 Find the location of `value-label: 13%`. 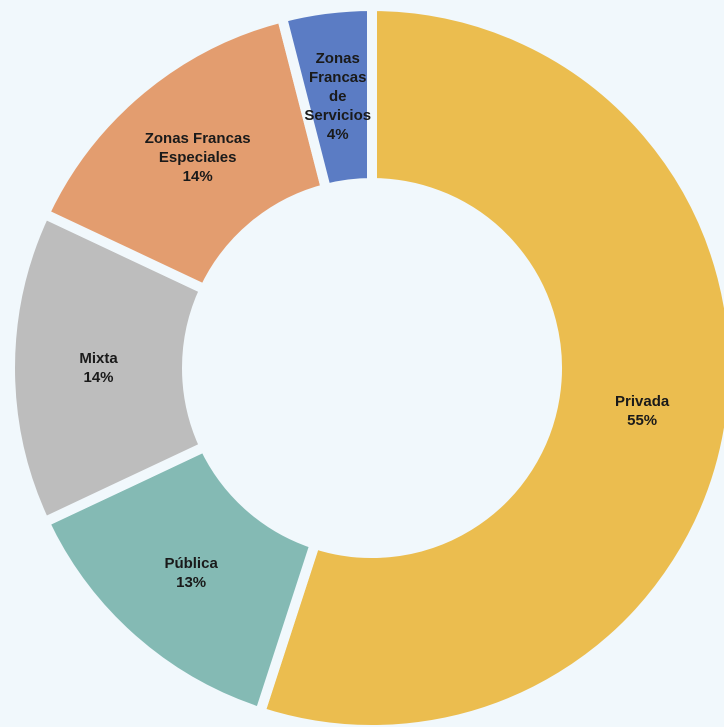

value-label: 13% is located at coordinates (191, 583).